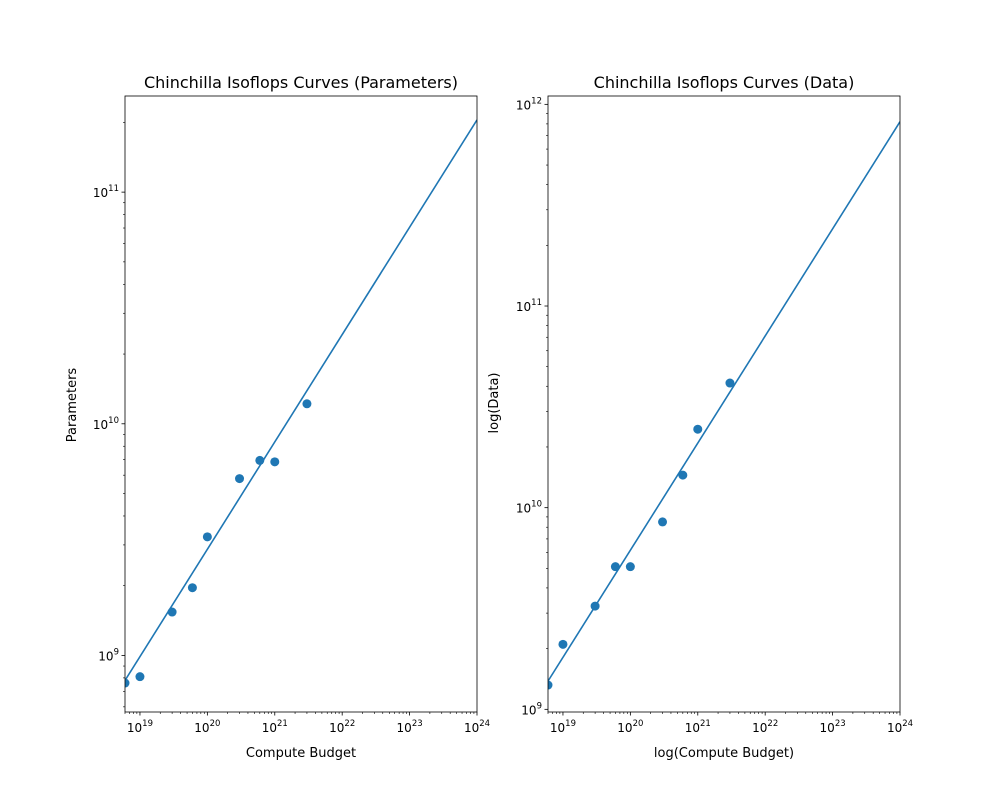 This screenshot has height=800, width=1000. I want to click on x-axis-label: log(Compute Budget), so click(724, 753).